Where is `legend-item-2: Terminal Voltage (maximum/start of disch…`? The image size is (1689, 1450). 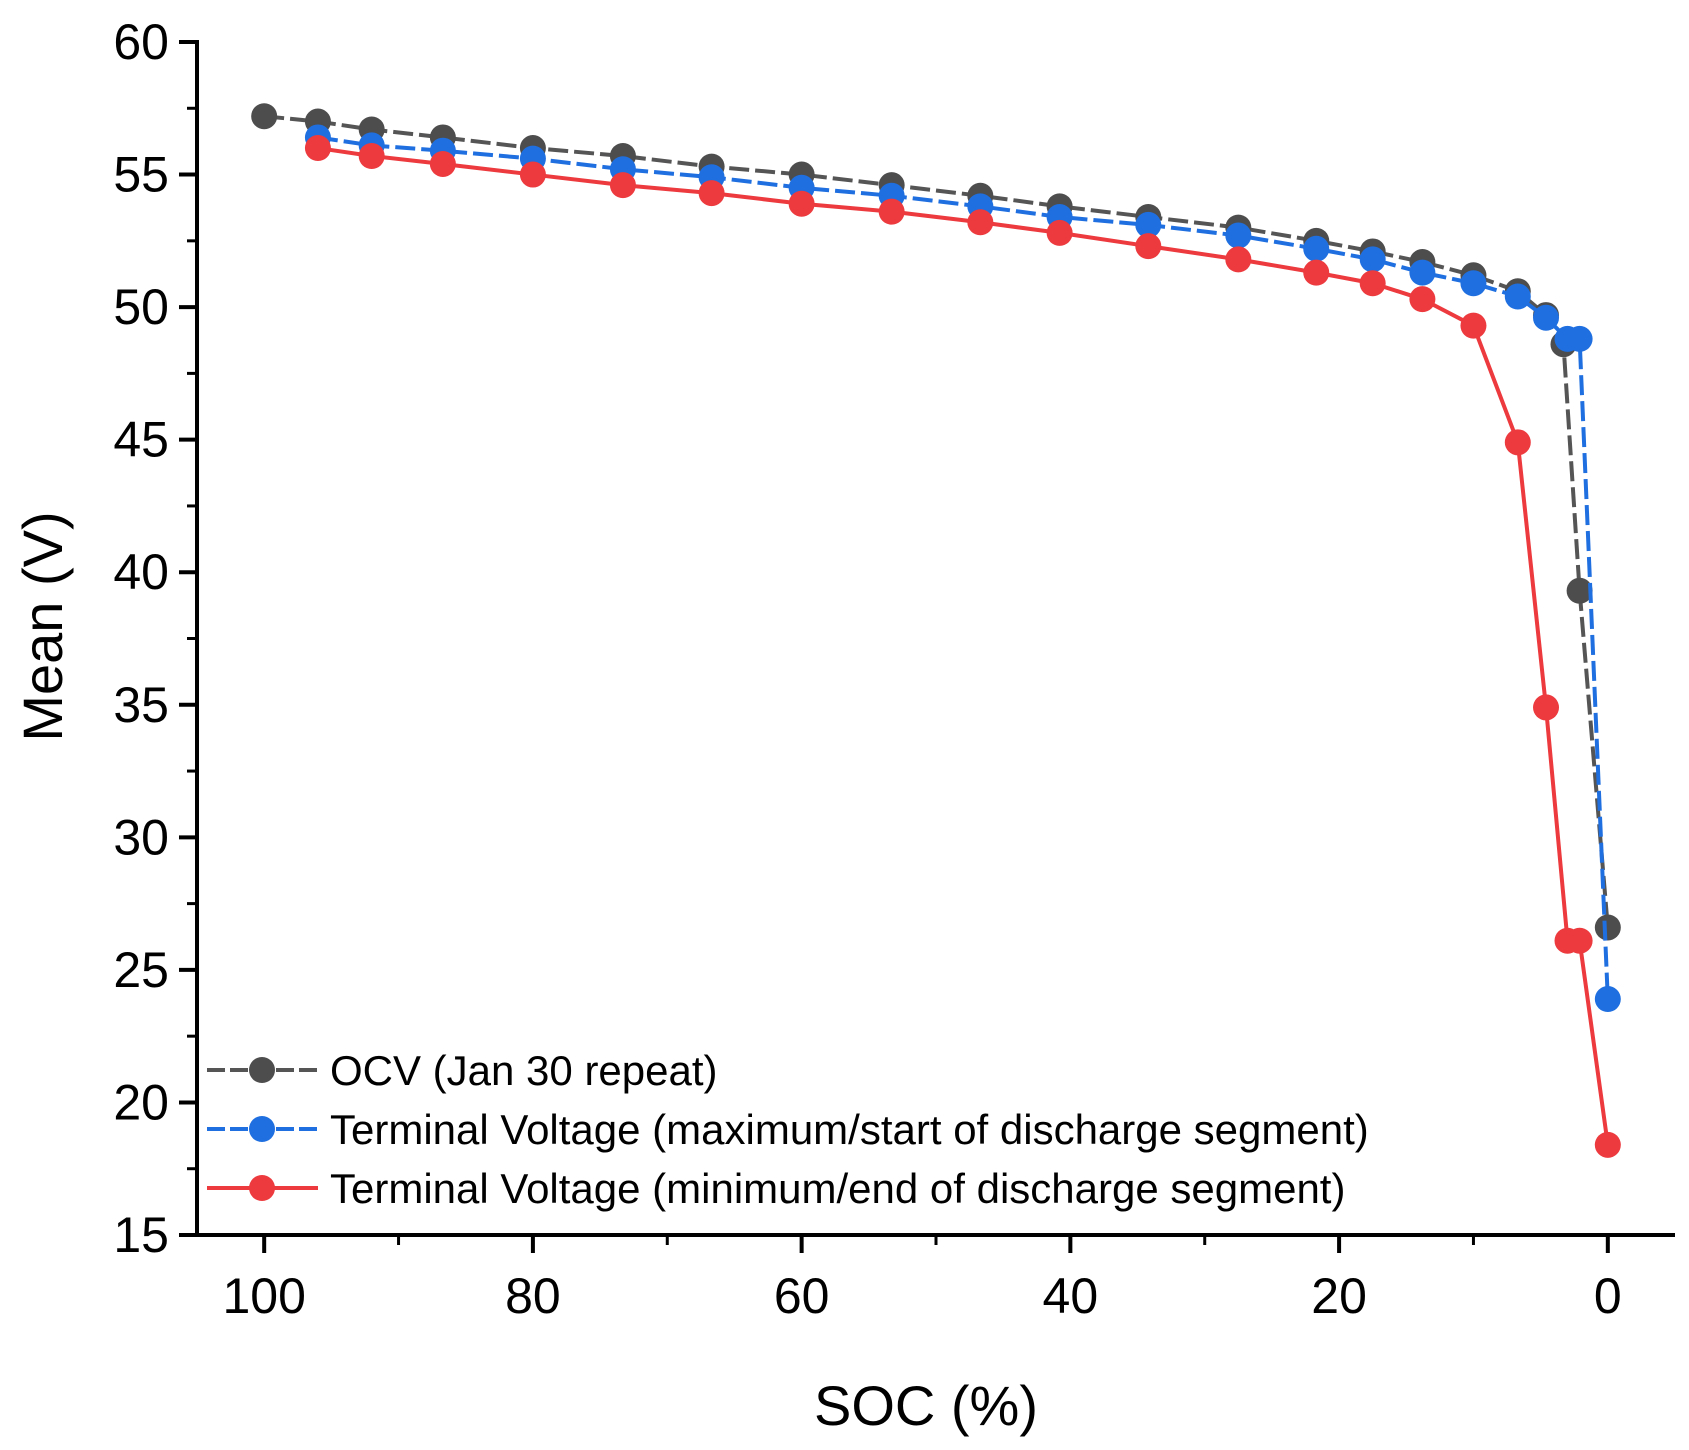
legend-item-2: Terminal Voltage (maximum/start of disch… is located at coordinates (788, 1129).